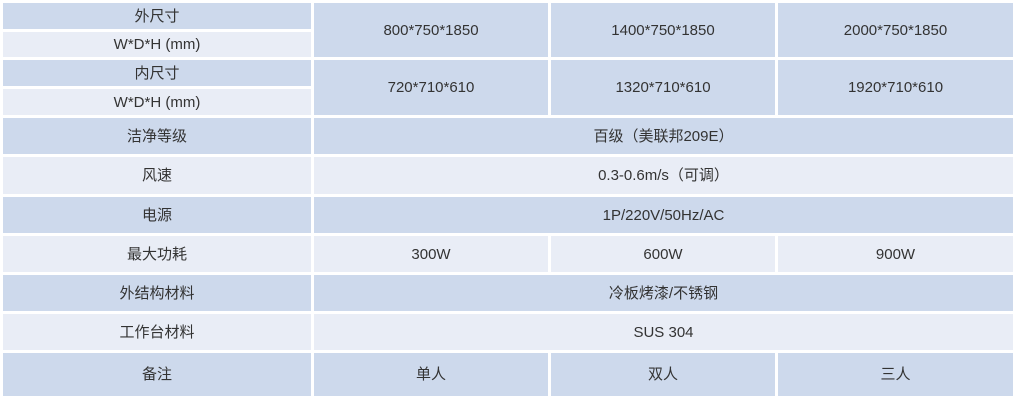  What do you see at coordinates (663, 87) in the screenshot?
I see `inner-dim-model-2: 1320*710*610` at bounding box center [663, 87].